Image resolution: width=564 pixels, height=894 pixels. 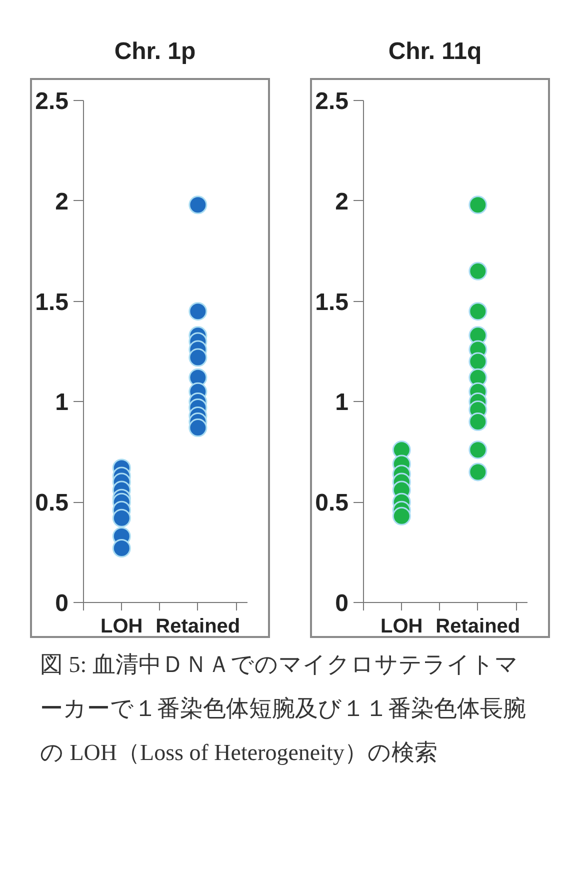 What do you see at coordinates (155, 52) in the screenshot?
I see `chart-title: Chr. 1p` at bounding box center [155, 52].